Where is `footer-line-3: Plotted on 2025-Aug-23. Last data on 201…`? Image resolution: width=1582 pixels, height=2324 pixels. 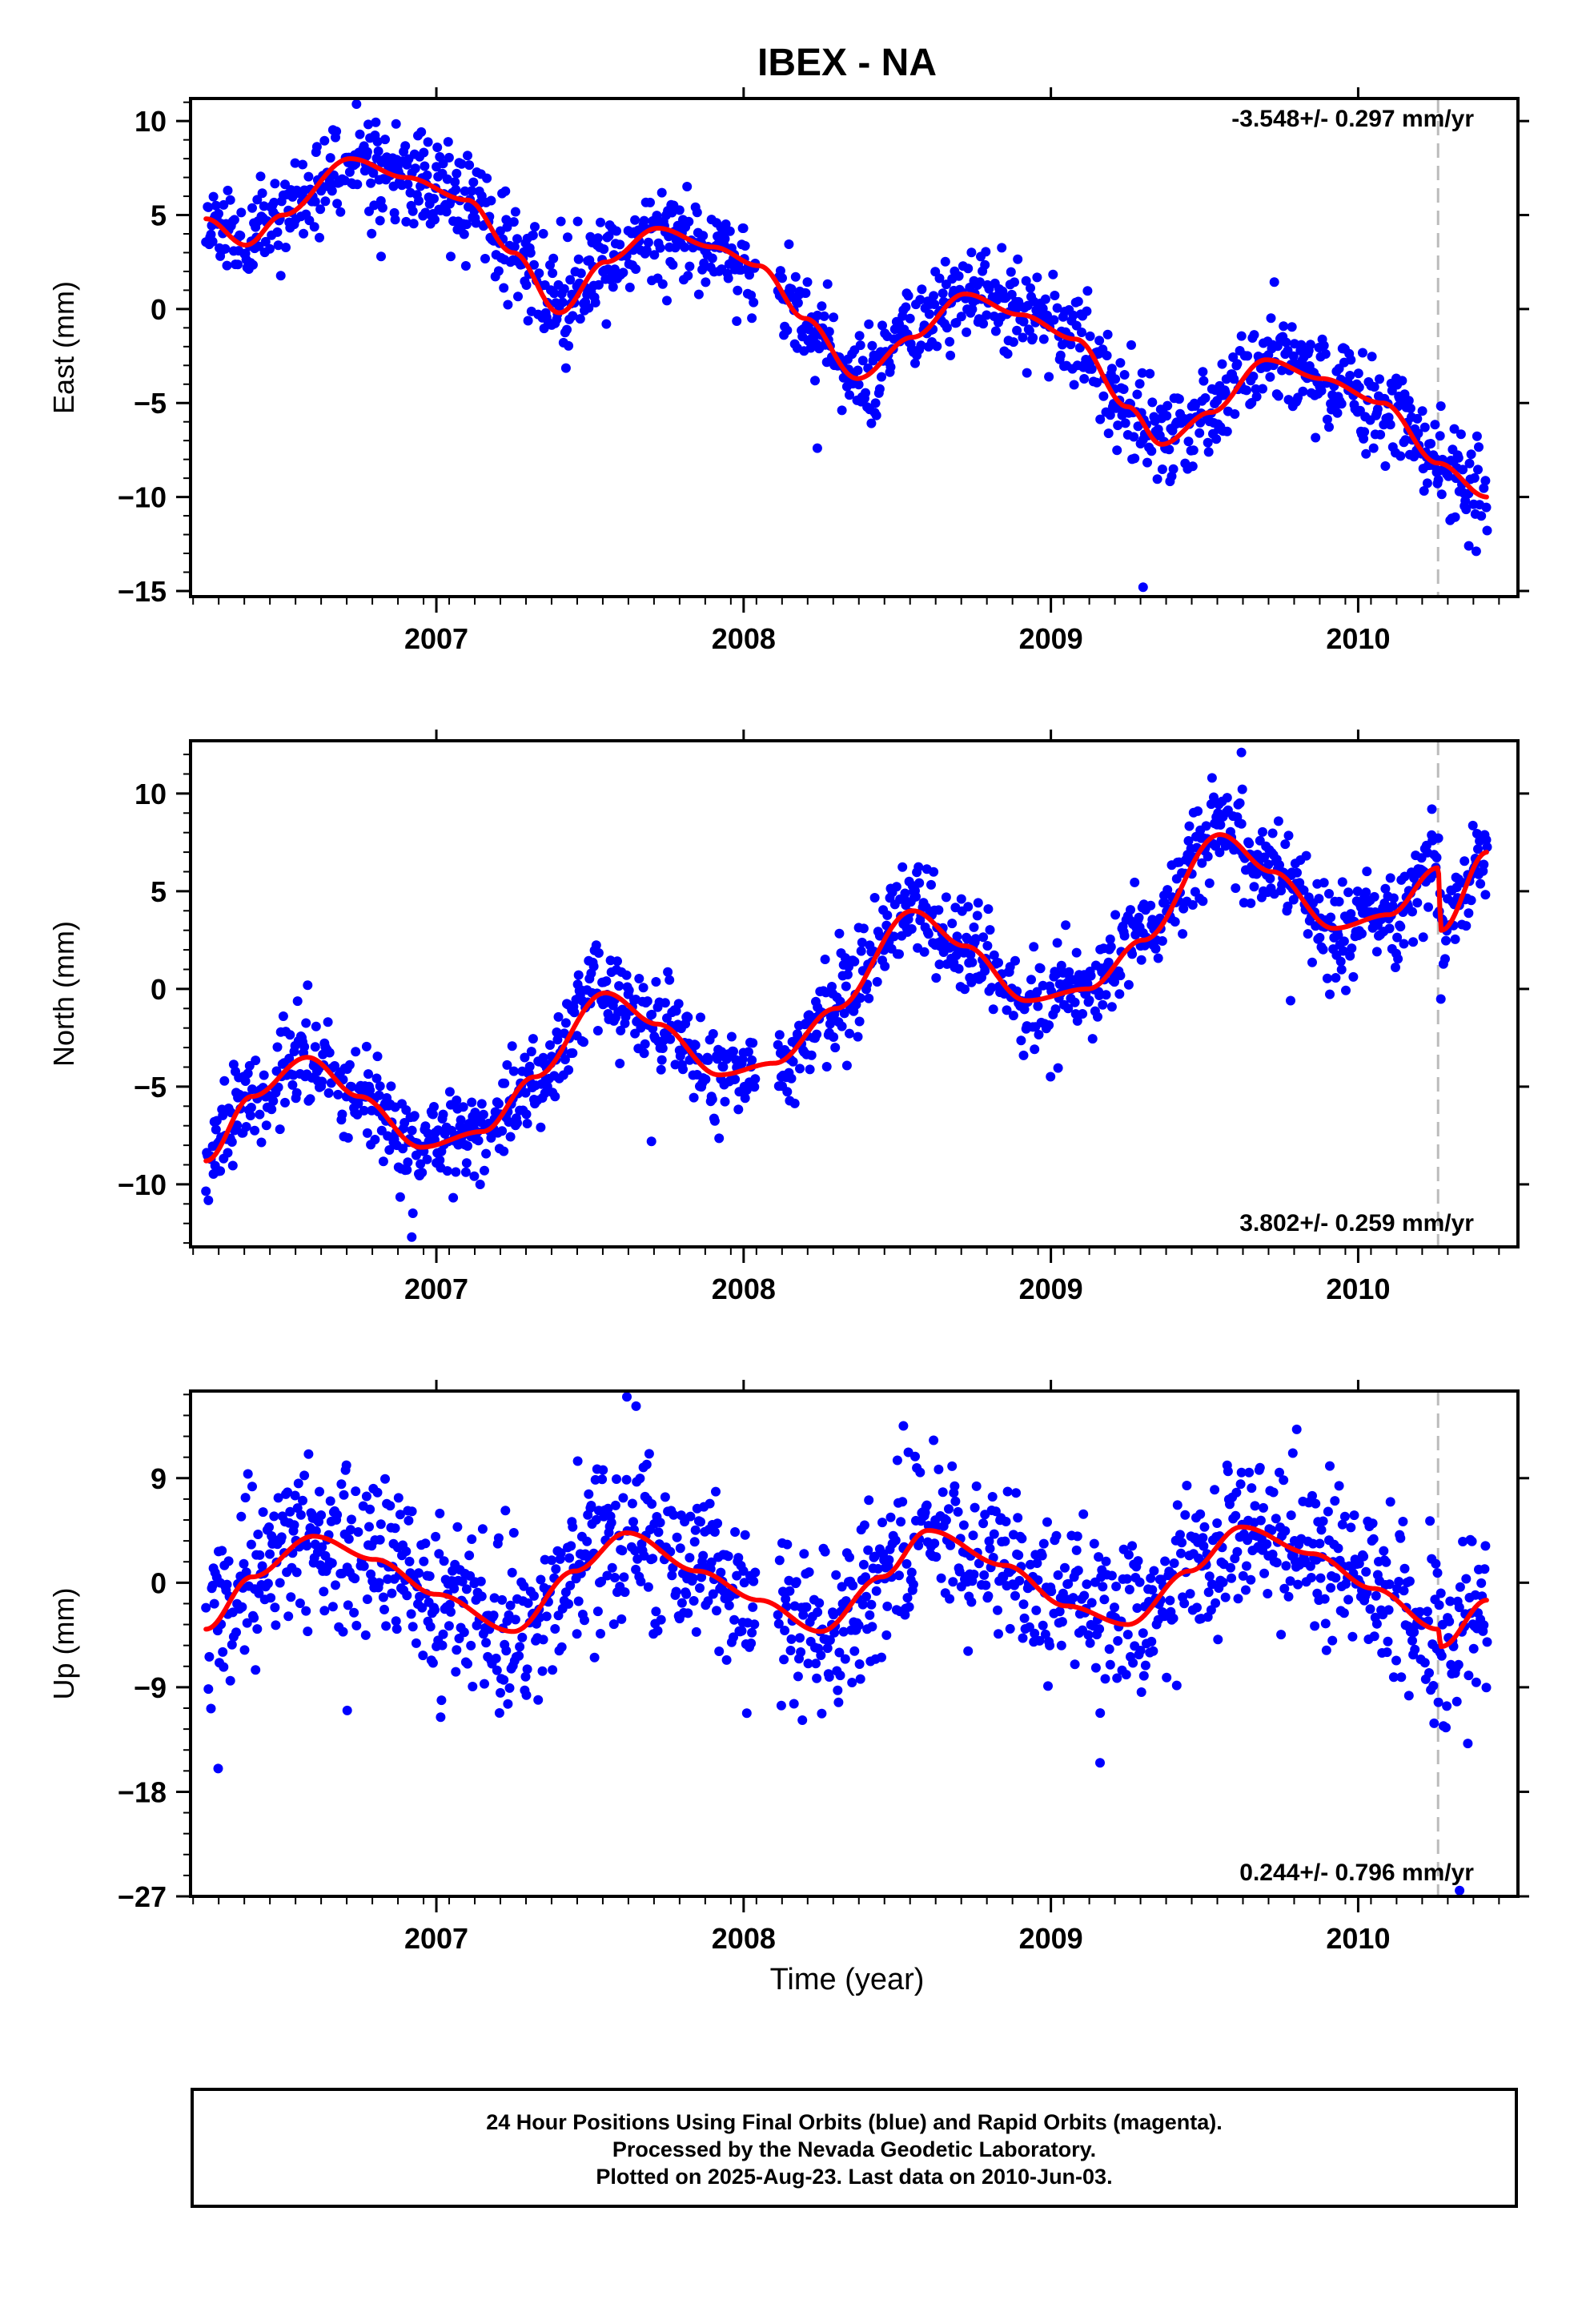 footer-line-3: Plotted on 2025-Aug-23. Last data on 201… is located at coordinates (854, 2177).